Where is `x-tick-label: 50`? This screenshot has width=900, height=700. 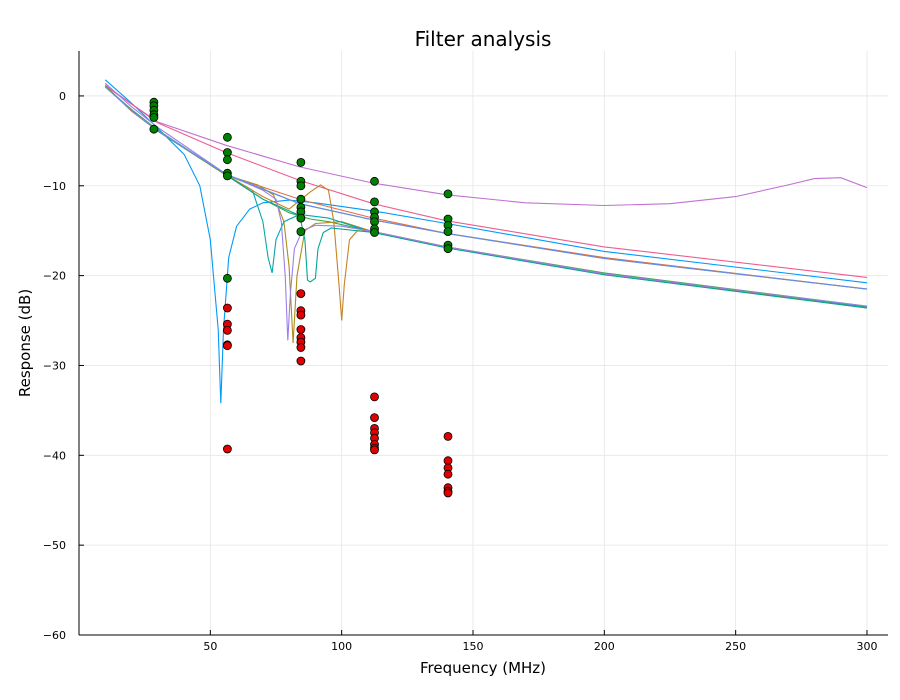 x-tick-label: 50 is located at coordinates (210, 646).